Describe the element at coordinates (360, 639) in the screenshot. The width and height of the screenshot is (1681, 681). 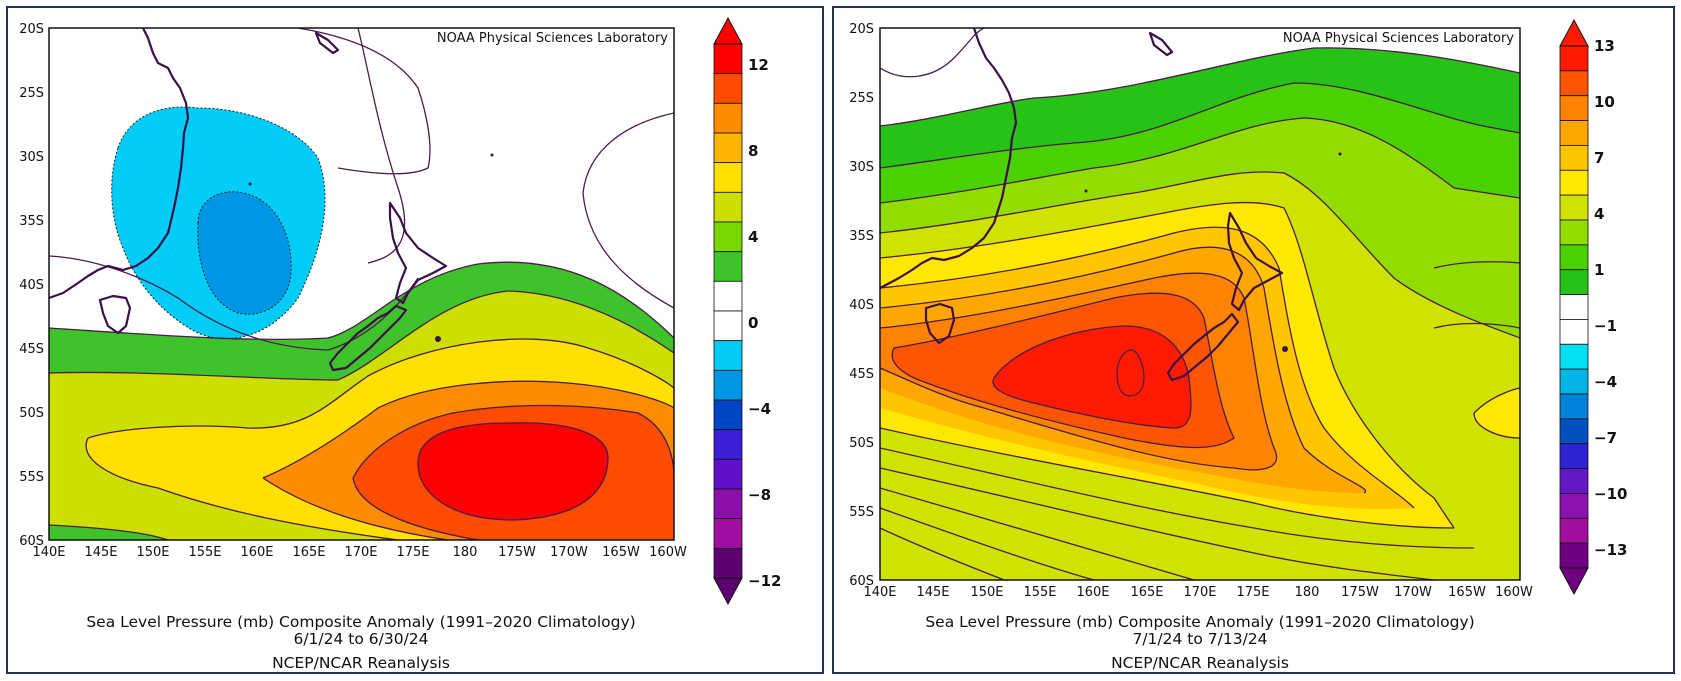
I see `map-date-range: 6/1/24 to 6/30/24` at that location.